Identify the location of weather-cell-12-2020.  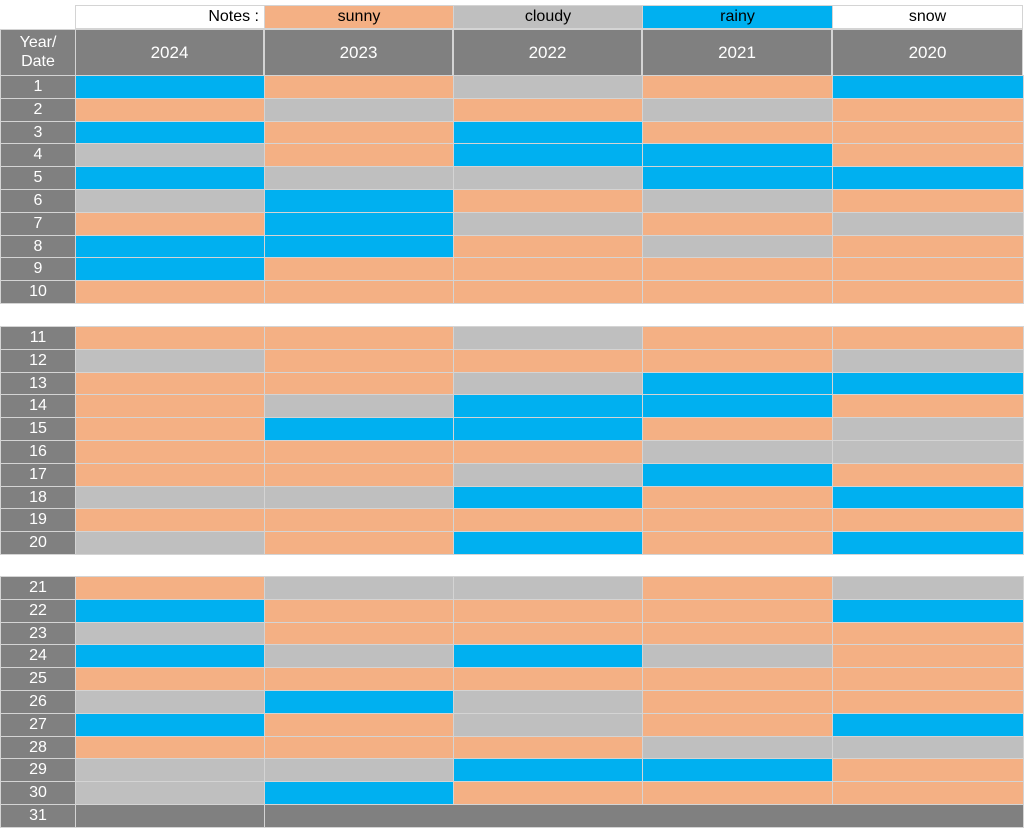
(928, 361).